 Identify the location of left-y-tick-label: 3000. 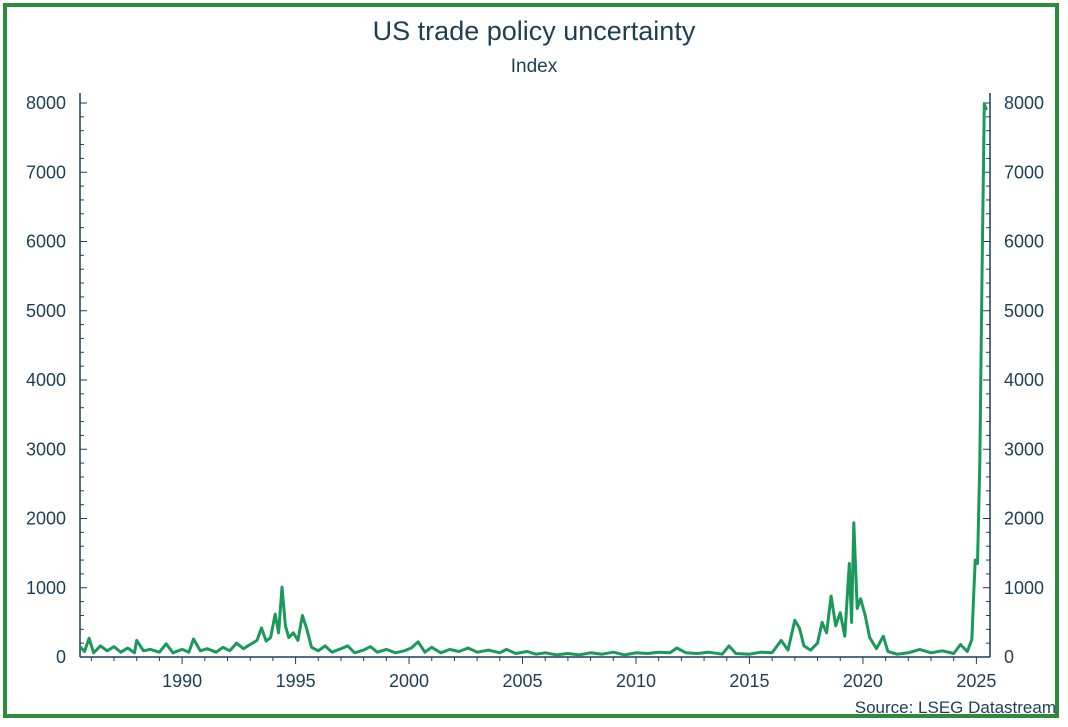
(46, 449).